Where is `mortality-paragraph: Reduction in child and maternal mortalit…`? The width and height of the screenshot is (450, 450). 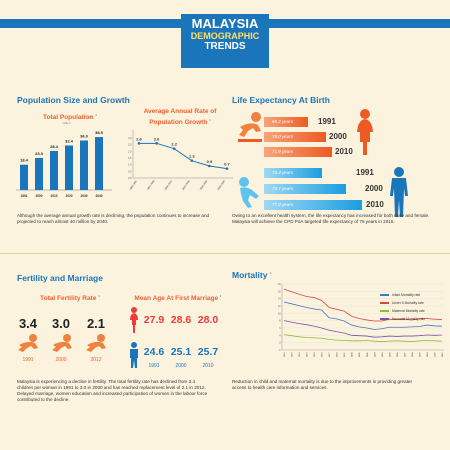
mortality-paragraph: Reduction in child and maternal mortalit… is located at coordinates (322, 384).